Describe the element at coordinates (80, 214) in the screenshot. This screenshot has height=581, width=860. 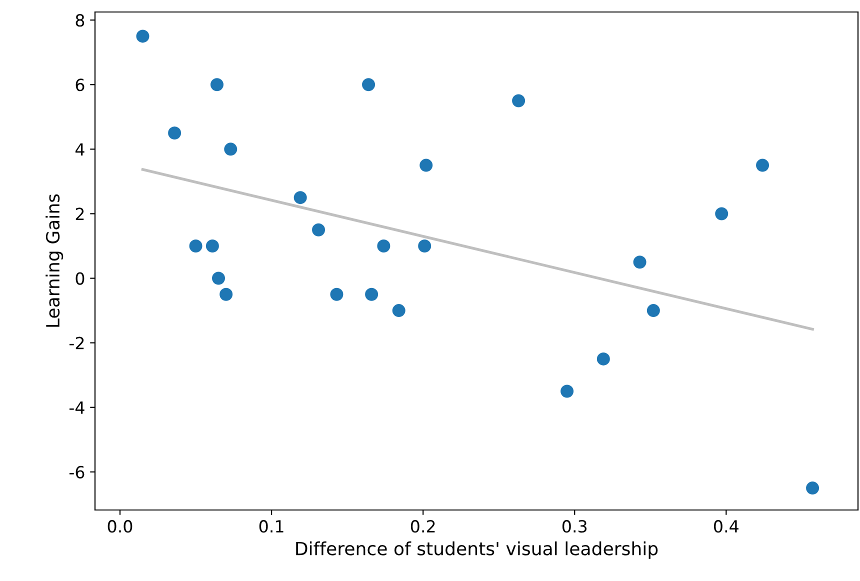
I see `y-tick-label: 2` at that location.